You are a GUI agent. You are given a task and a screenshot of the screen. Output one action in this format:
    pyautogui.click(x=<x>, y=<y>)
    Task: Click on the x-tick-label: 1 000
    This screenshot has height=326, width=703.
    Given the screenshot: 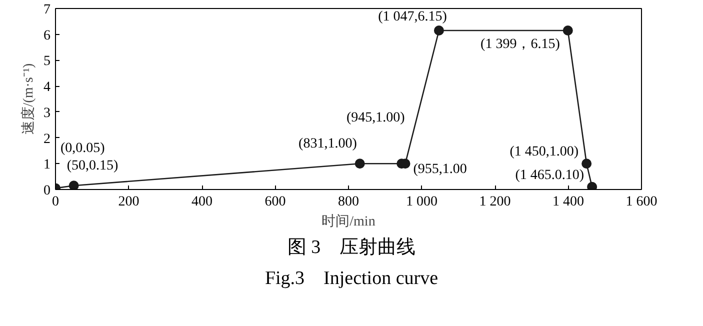 What is the action you would take?
    pyautogui.click(x=422, y=202)
    